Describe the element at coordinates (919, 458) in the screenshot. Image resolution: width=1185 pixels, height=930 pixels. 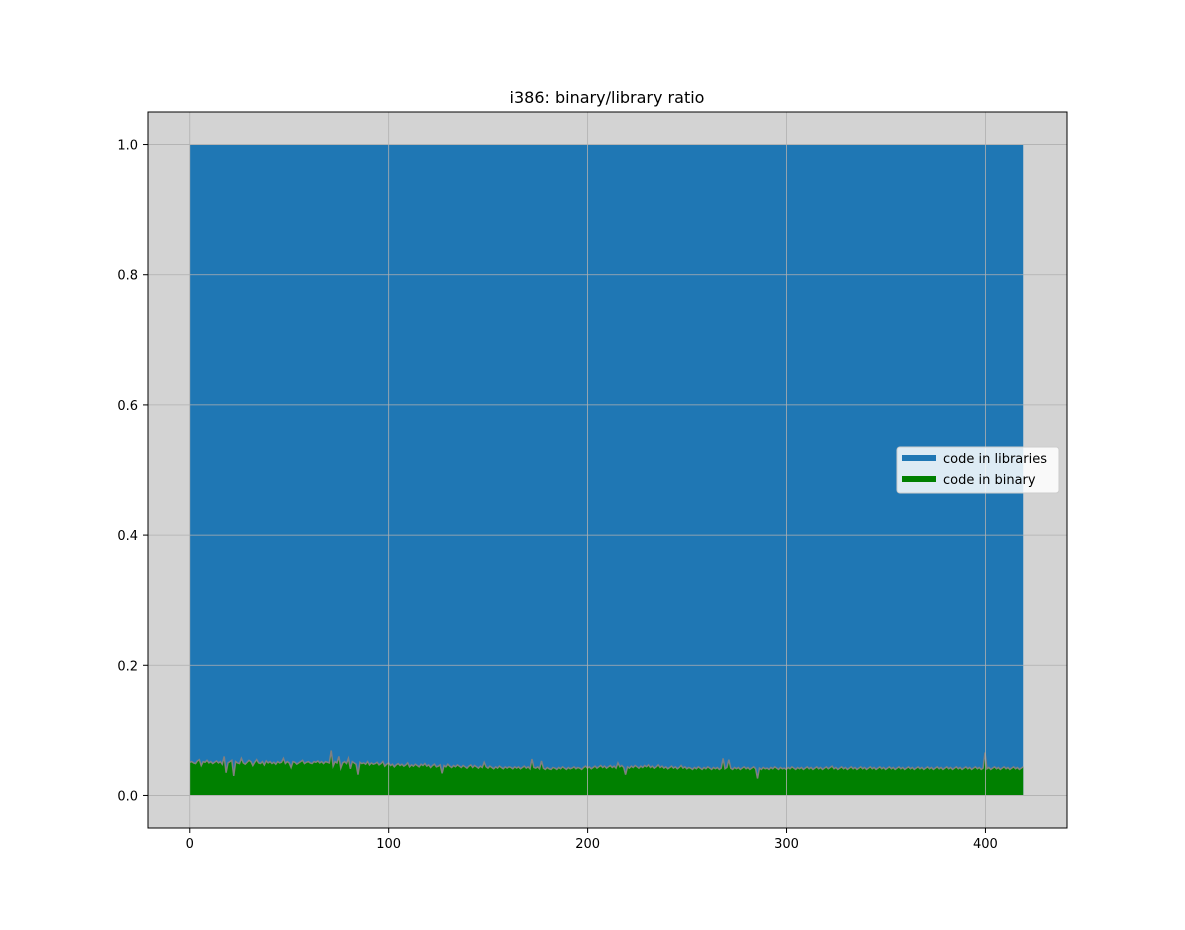
I see `legend-swatch-libraries` at that location.